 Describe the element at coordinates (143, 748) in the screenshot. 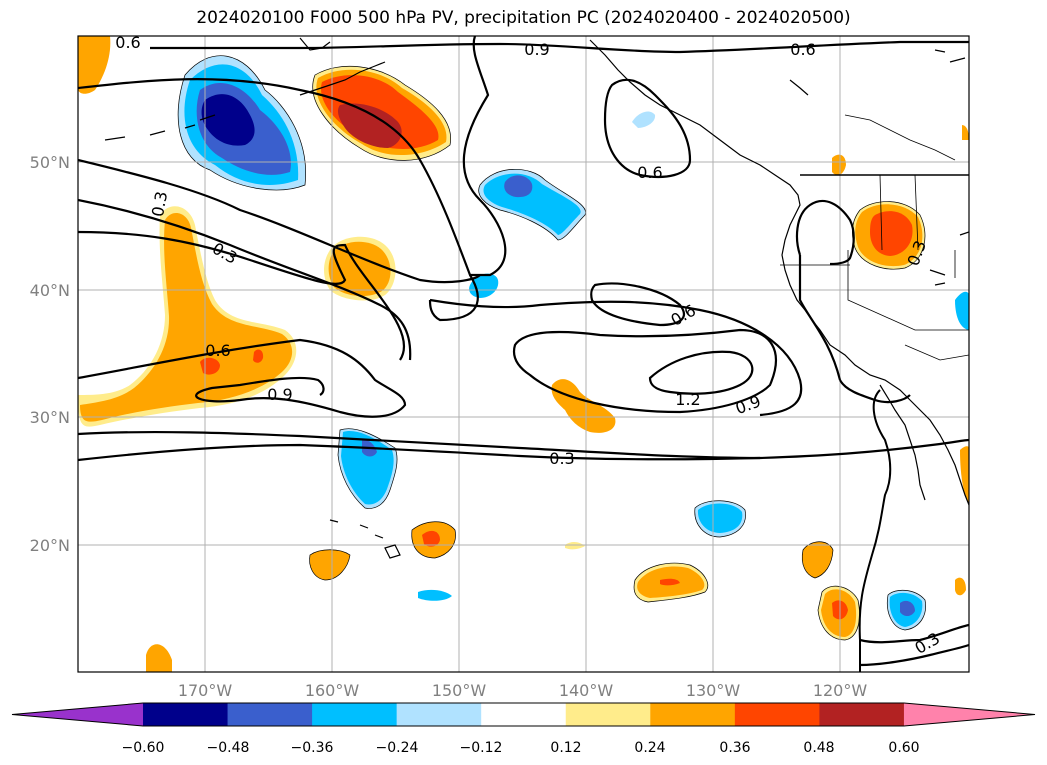

I see `colorbar-tick-label: −0.60` at that location.